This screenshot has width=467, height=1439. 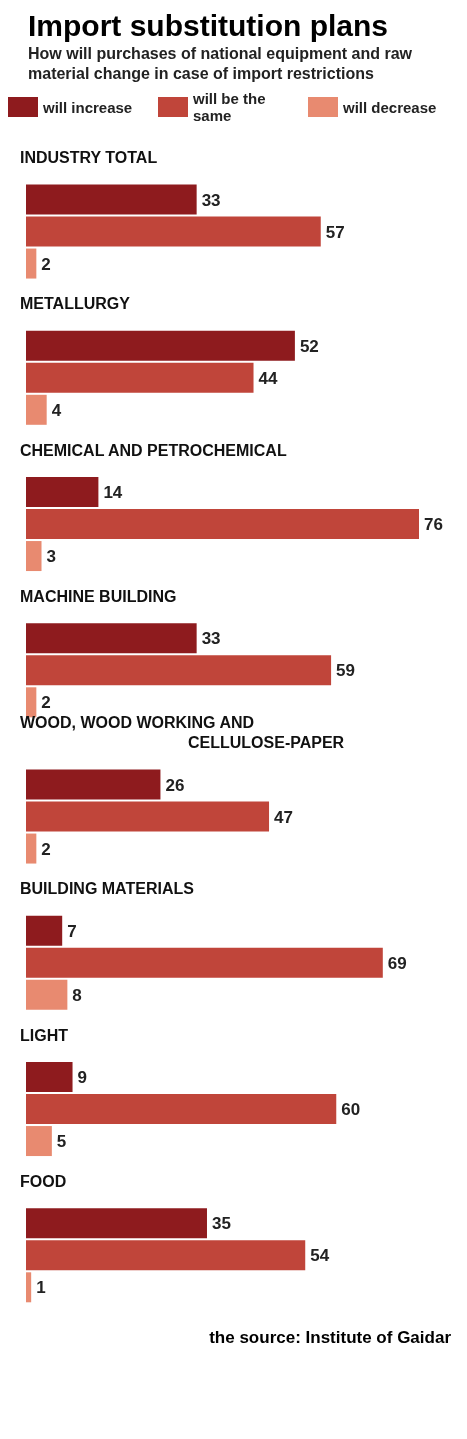 I want to click on data-label: 69, so click(x=397, y=963).